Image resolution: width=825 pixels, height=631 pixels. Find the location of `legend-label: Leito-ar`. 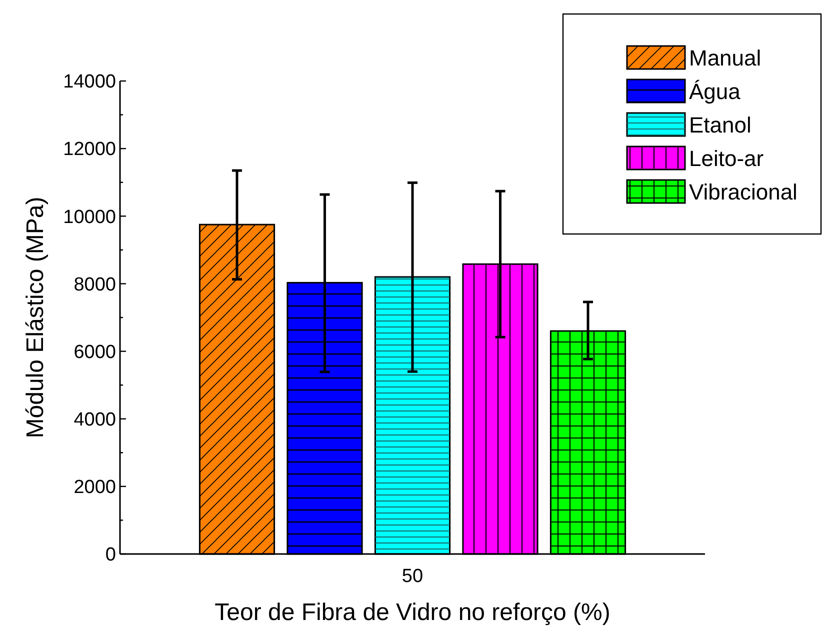

legend-label: Leito-ar is located at coordinates (726, 159).